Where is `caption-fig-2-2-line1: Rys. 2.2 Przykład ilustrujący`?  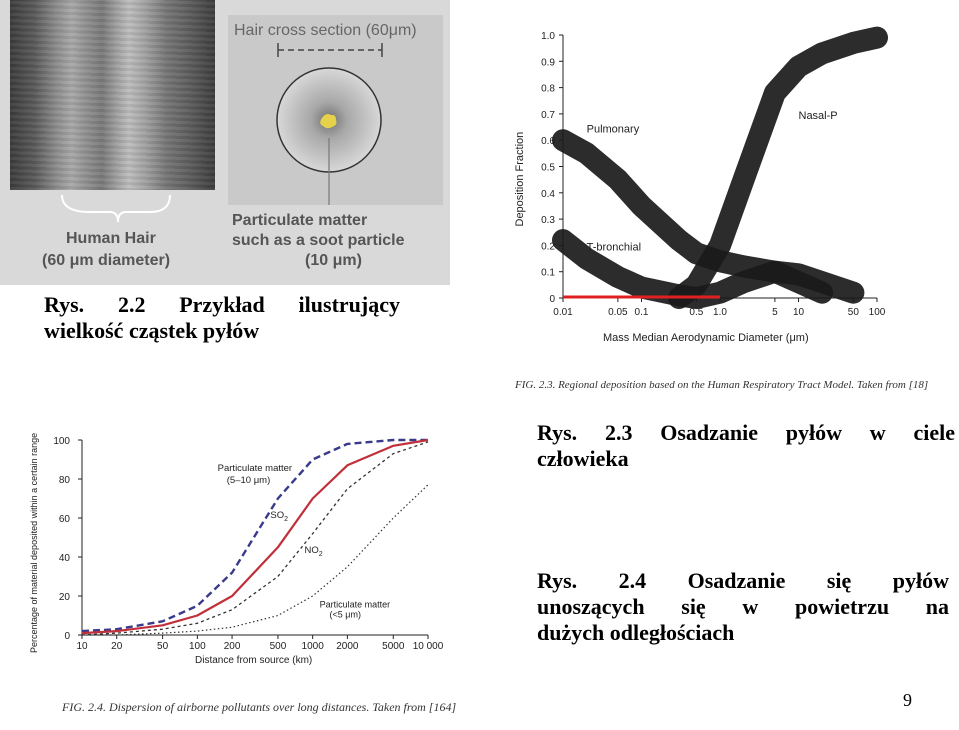 caption-fig-2-2-line1: Rys. 2.2 Przykład ilustrujący is located at coordinates (222, 304).